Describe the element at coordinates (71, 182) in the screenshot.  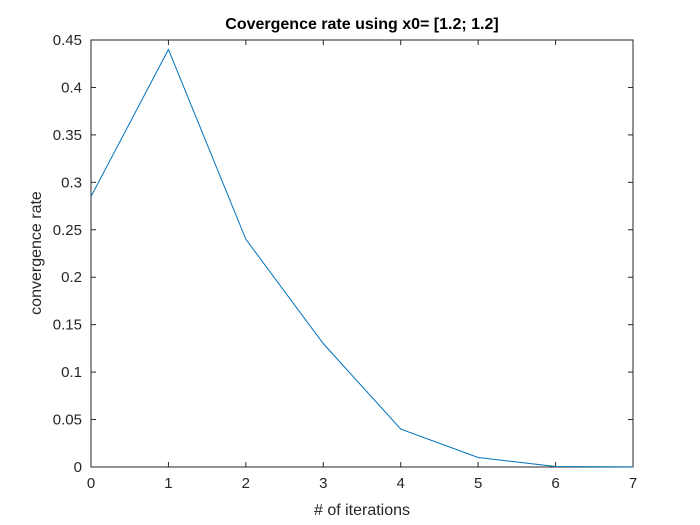
I see `y-tick-label: 0.3` at that location.